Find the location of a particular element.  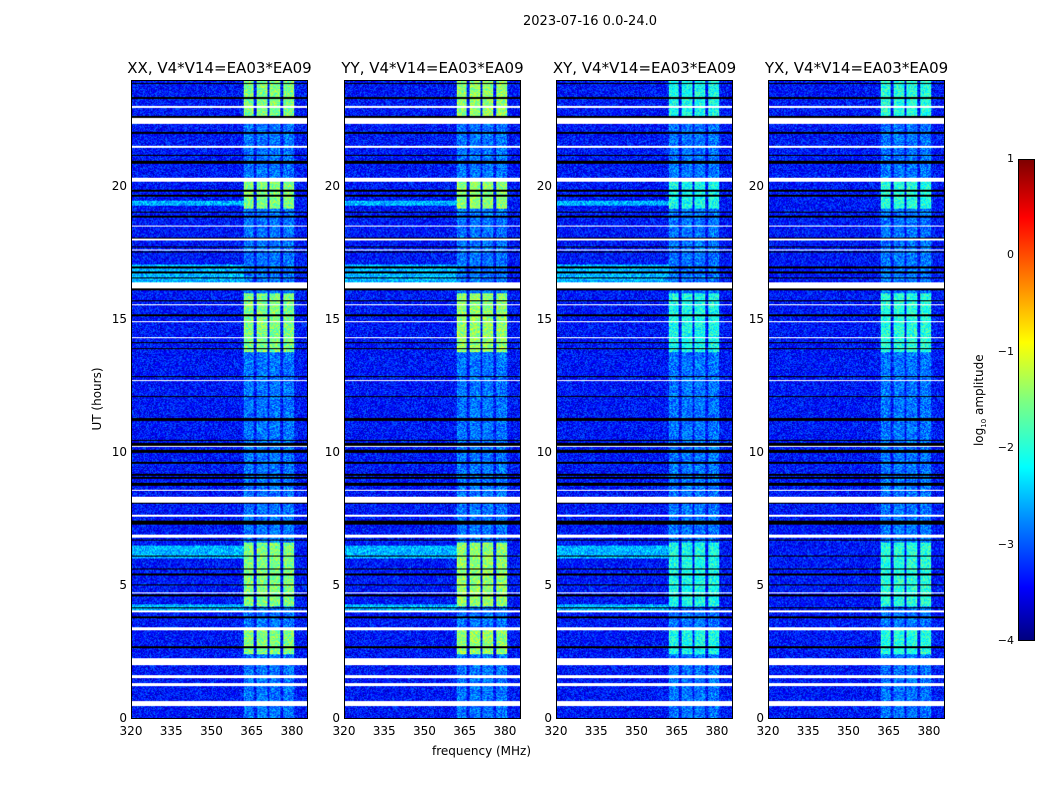

panel-title: XX, V4*V14=EA03*EA09 is located at coordinates (219, 68).